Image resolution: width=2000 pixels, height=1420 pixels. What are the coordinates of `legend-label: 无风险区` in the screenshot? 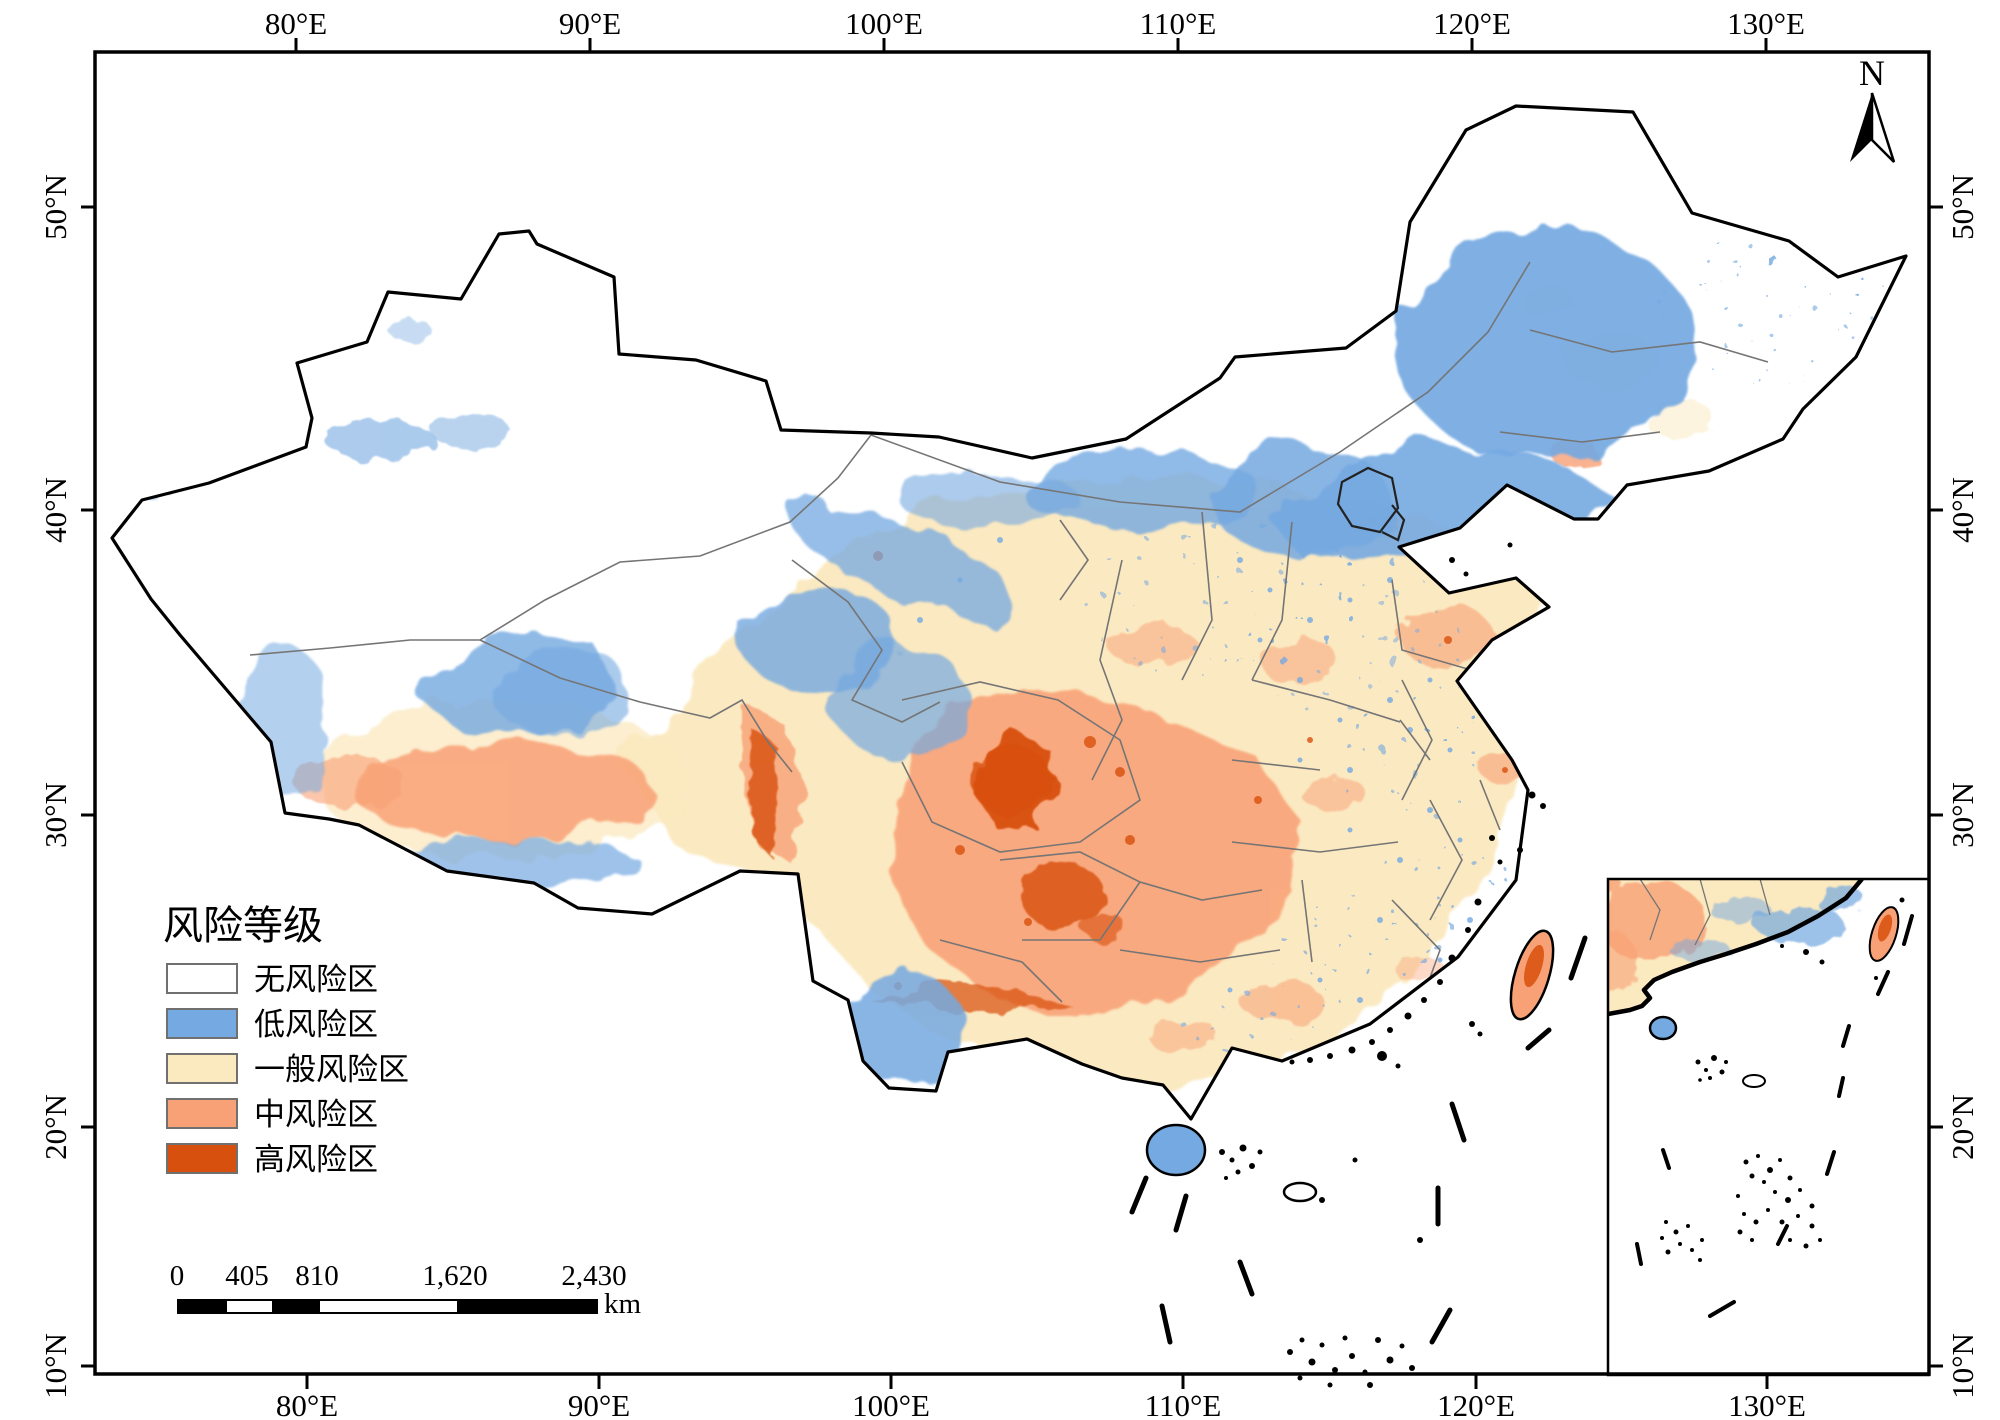 It's located at (316, 979).